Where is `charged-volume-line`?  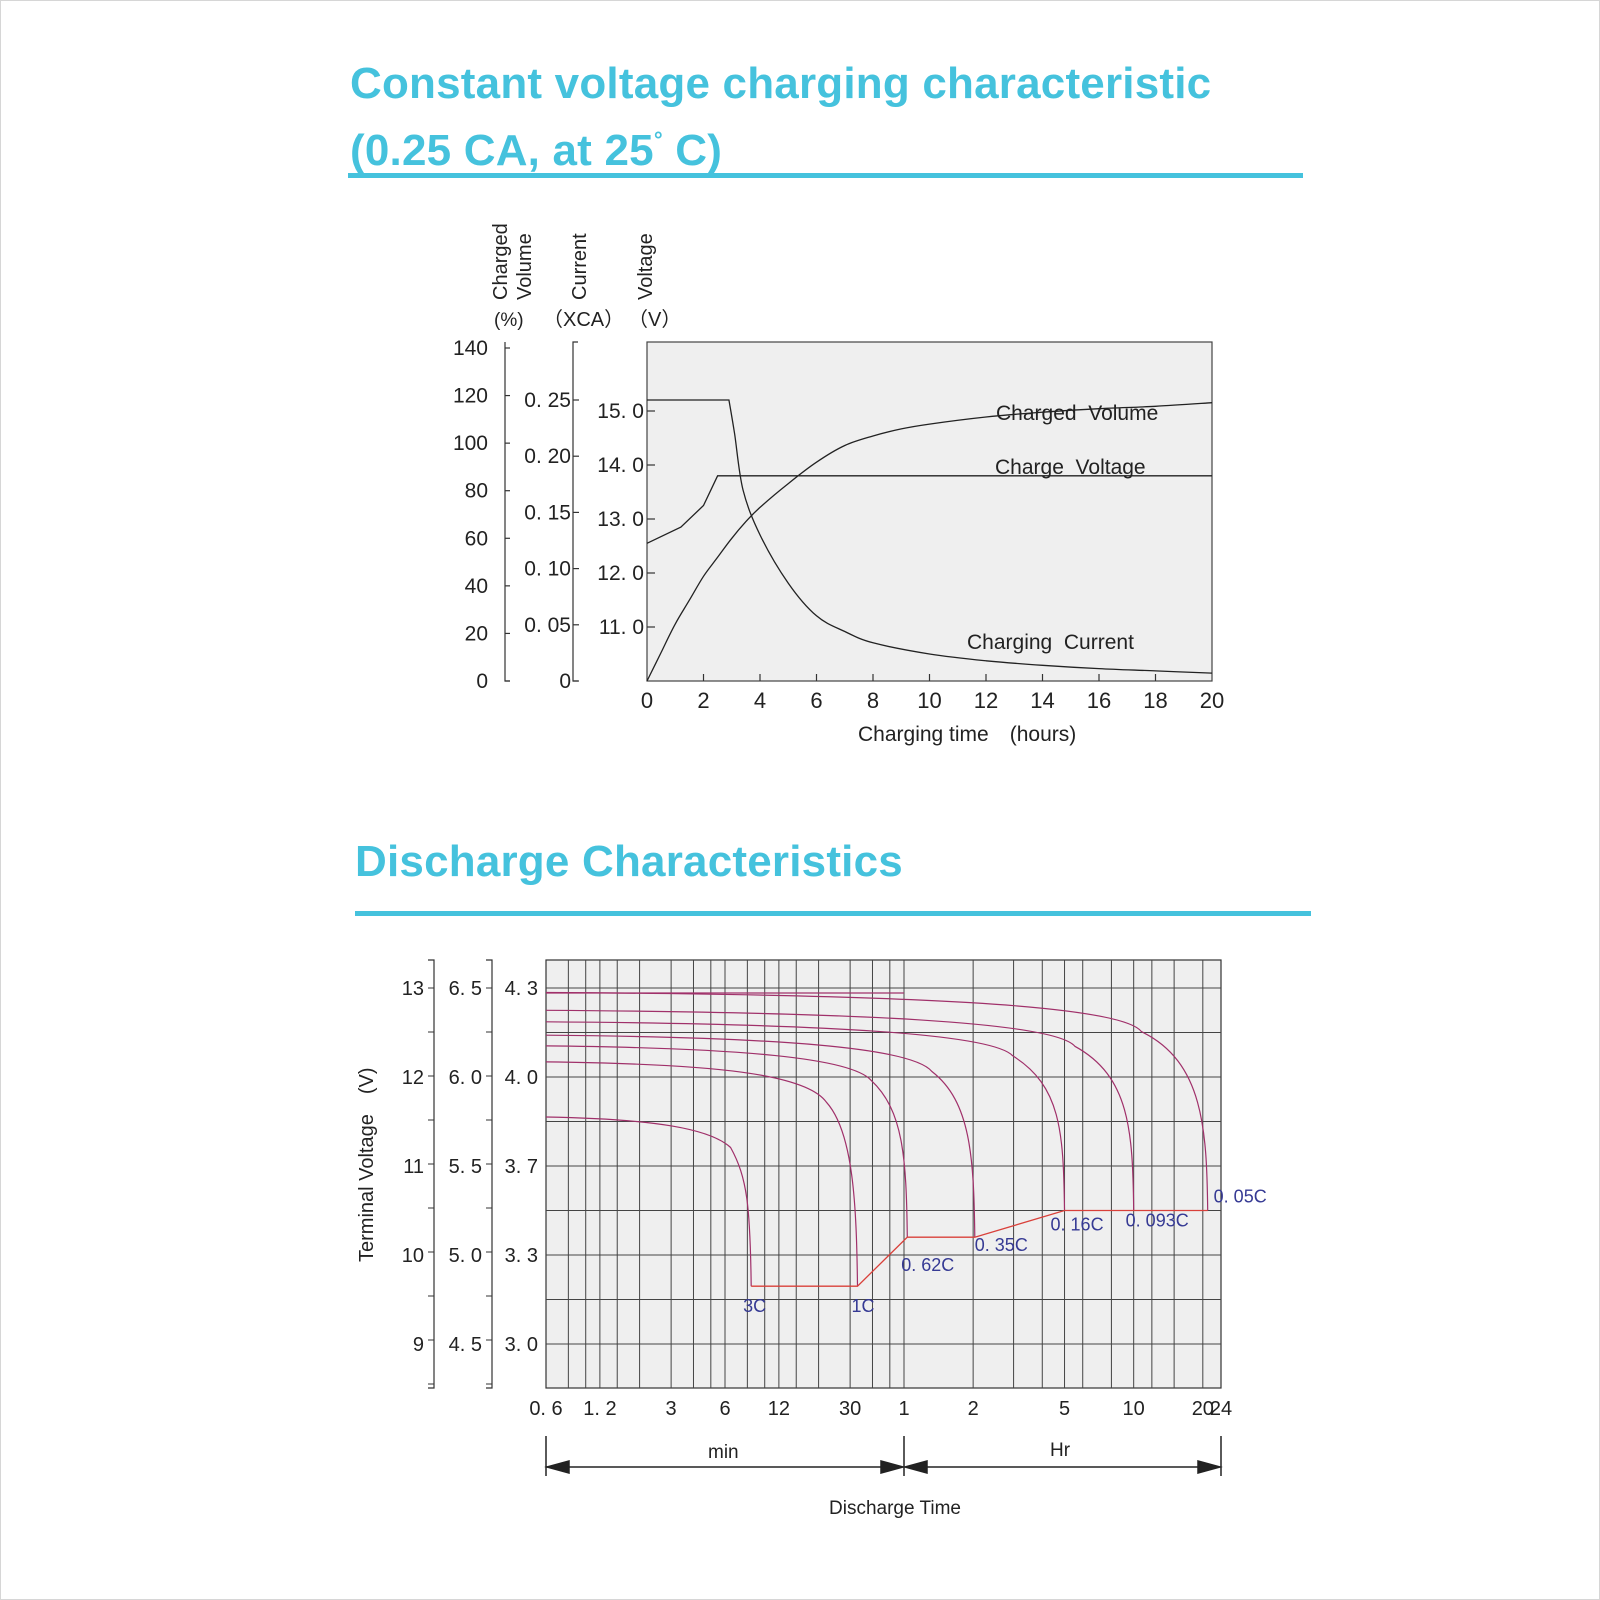
charged-volume-line is located at coordinates (929, 542).